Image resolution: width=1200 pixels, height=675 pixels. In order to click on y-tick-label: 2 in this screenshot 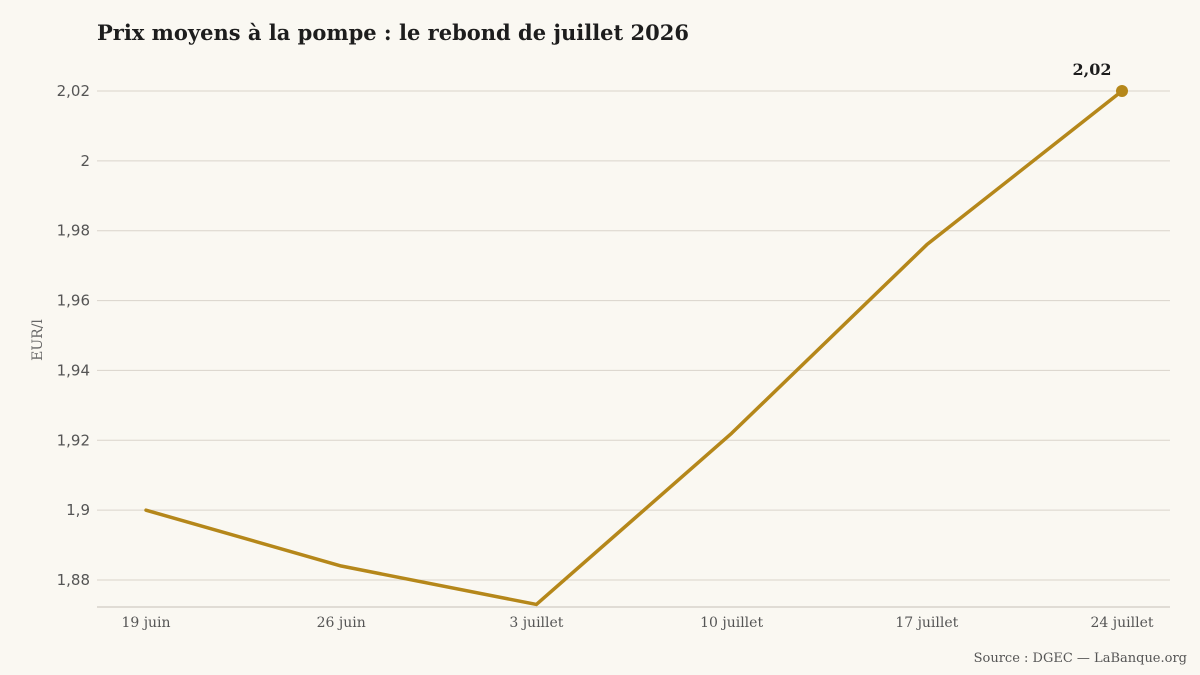, I will do `click(85, 161)`.